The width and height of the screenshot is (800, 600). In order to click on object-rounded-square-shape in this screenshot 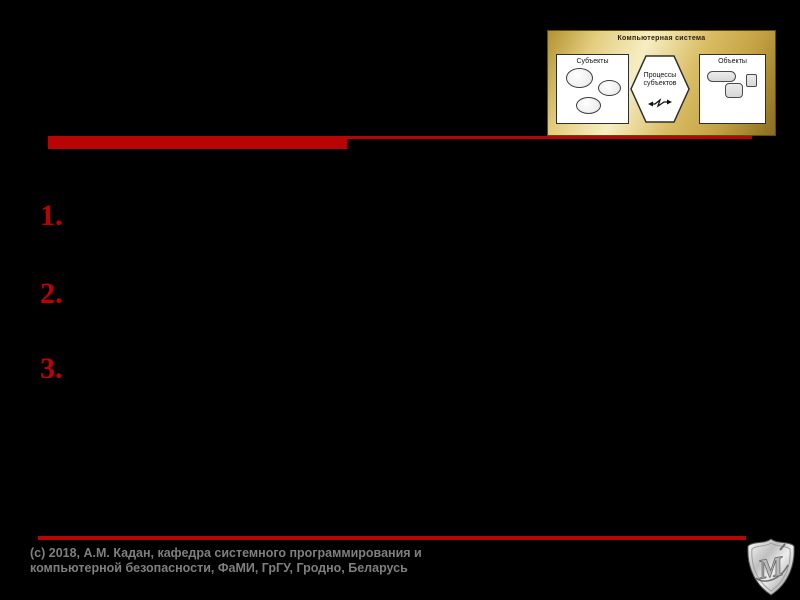, I will do `click(734, 90)`.